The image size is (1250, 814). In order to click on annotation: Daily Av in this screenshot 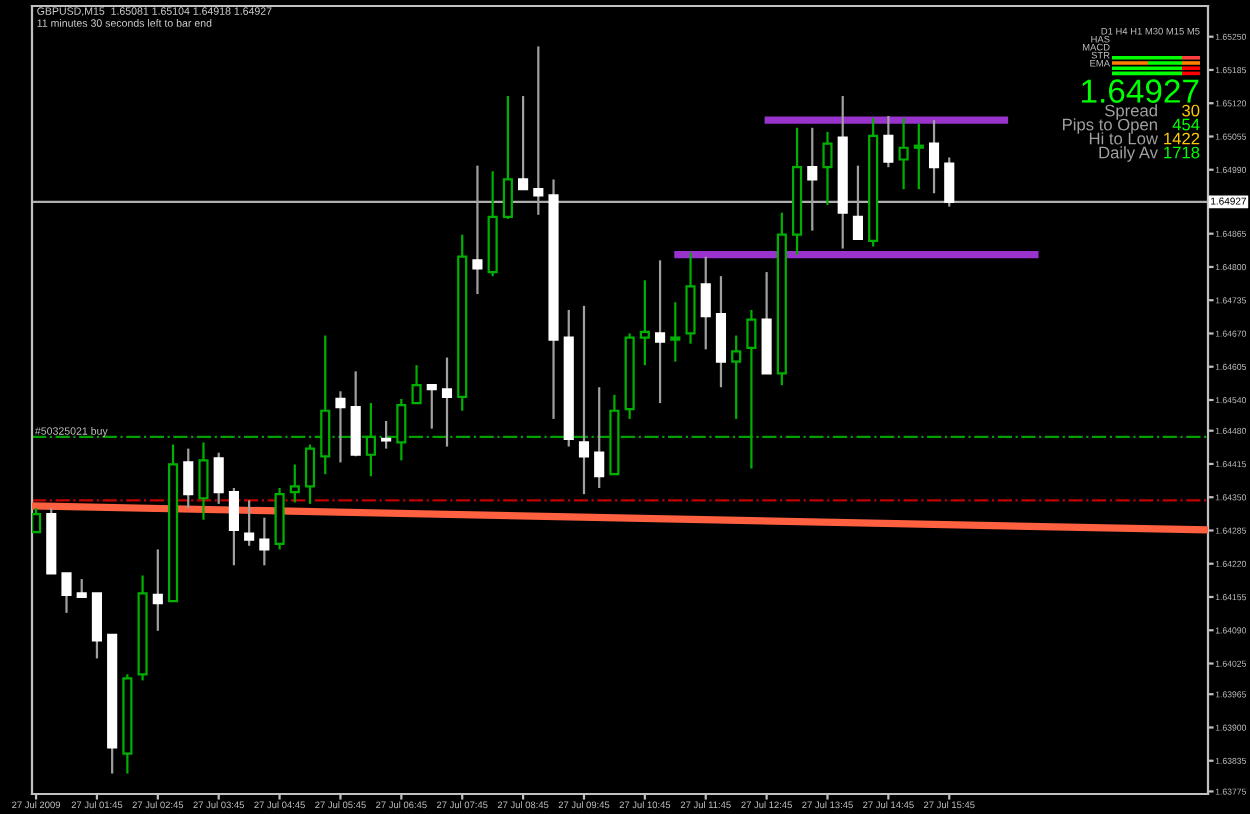, I will do `click(1128, 154)`.